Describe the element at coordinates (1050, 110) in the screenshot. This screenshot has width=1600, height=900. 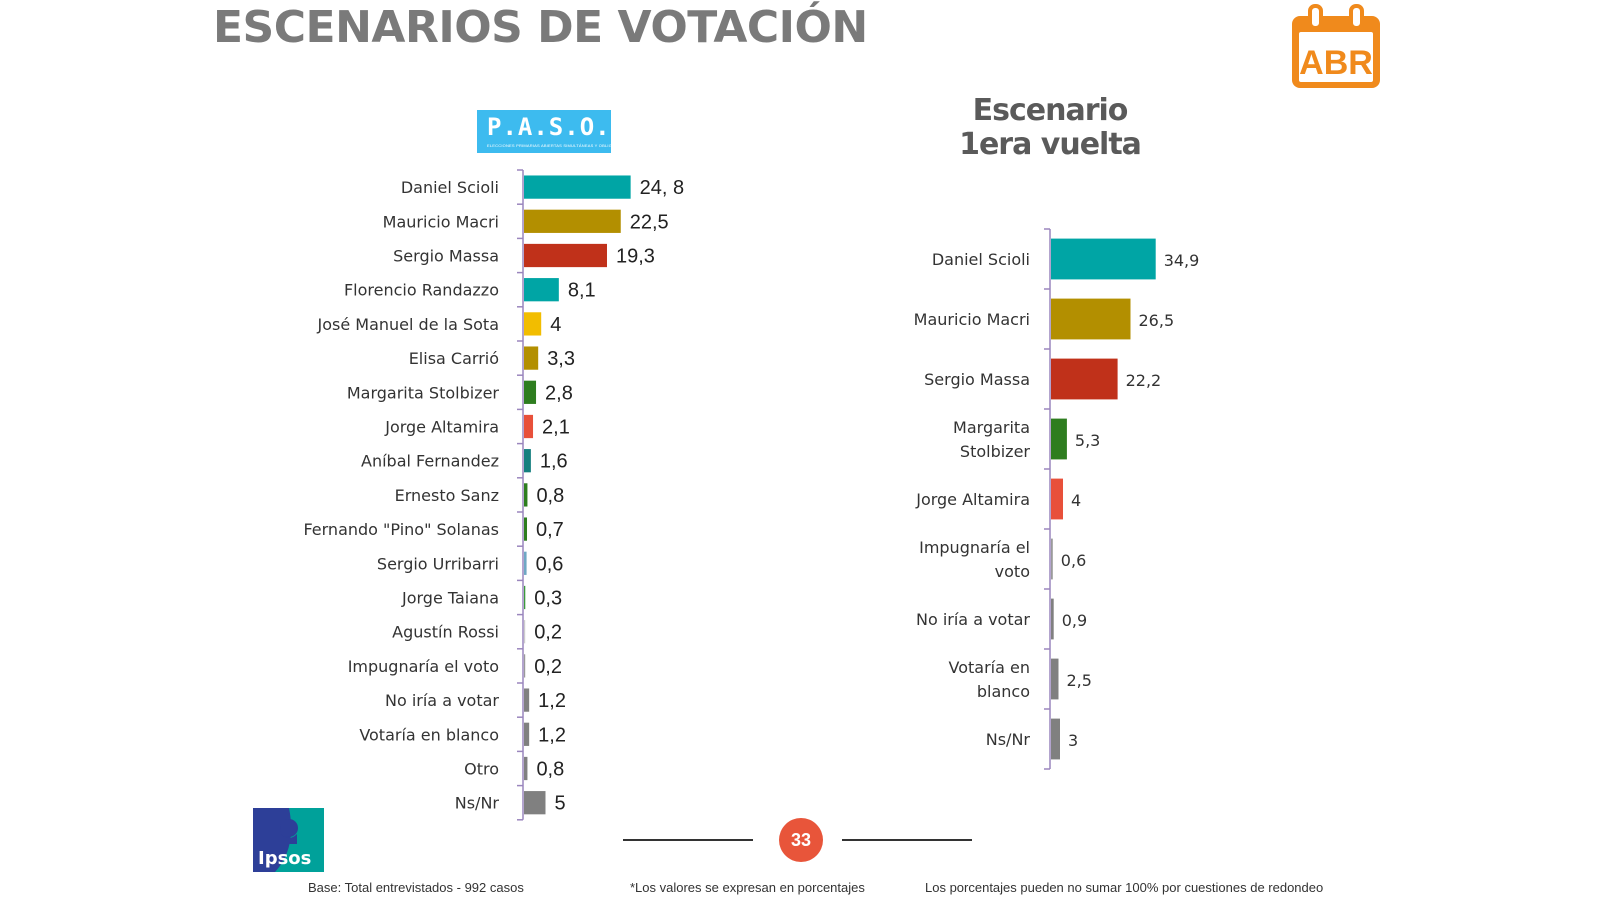
I see `scenario-title-line1: Escenario` at that location.